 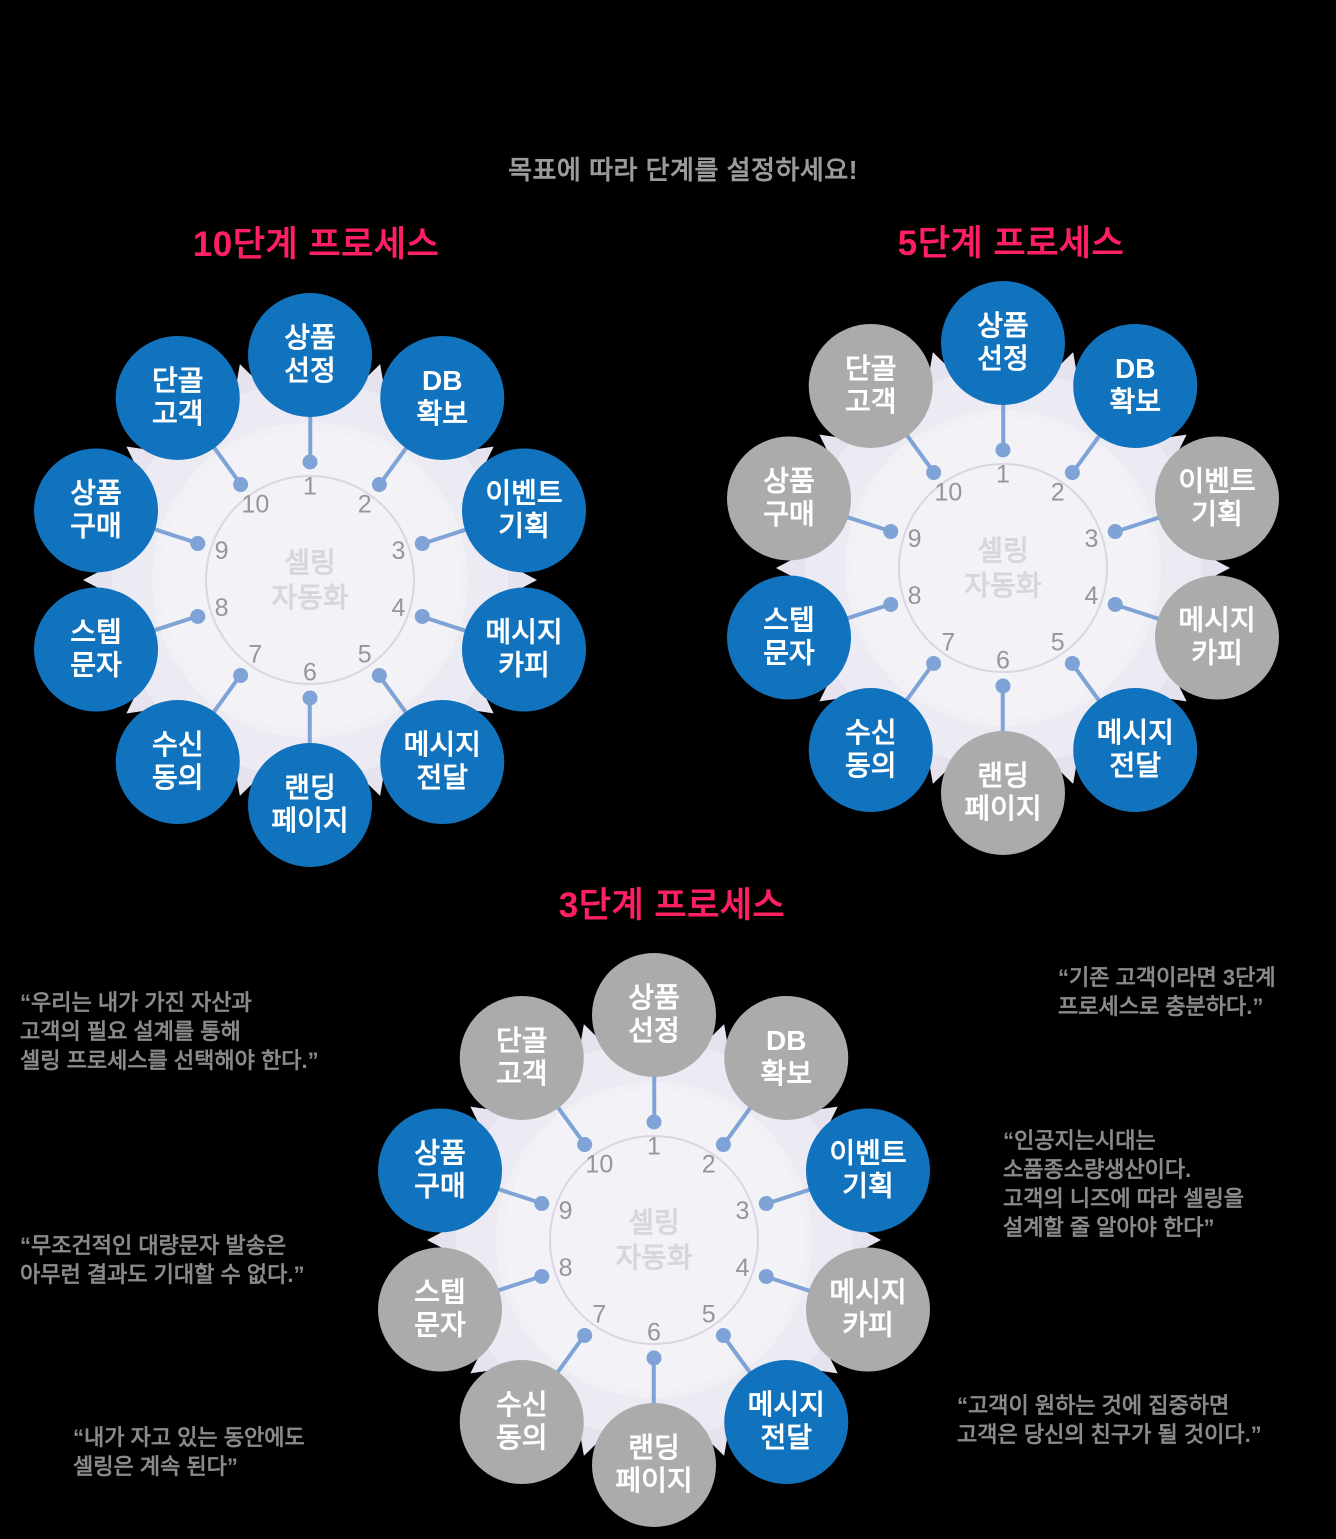 What do you see at coordinates (177, 397) in the screenshot?
I see `step-node-10-active: 단골 고객` at bounding box center [177, 397].